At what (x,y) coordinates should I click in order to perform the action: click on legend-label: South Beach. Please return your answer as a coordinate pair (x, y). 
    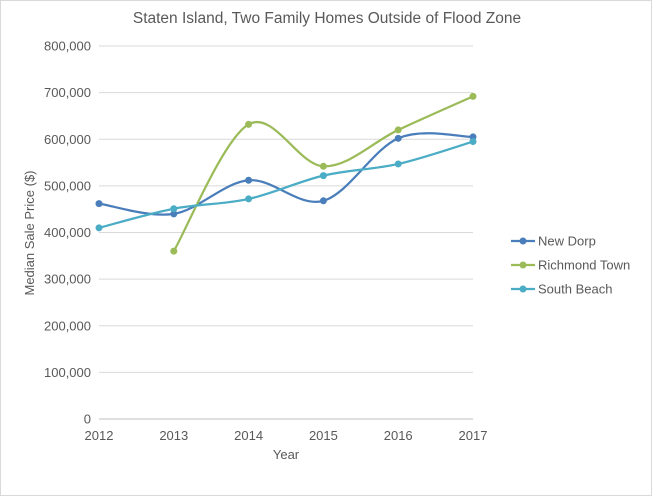
    Looking at the image, I should click on (575, 289).